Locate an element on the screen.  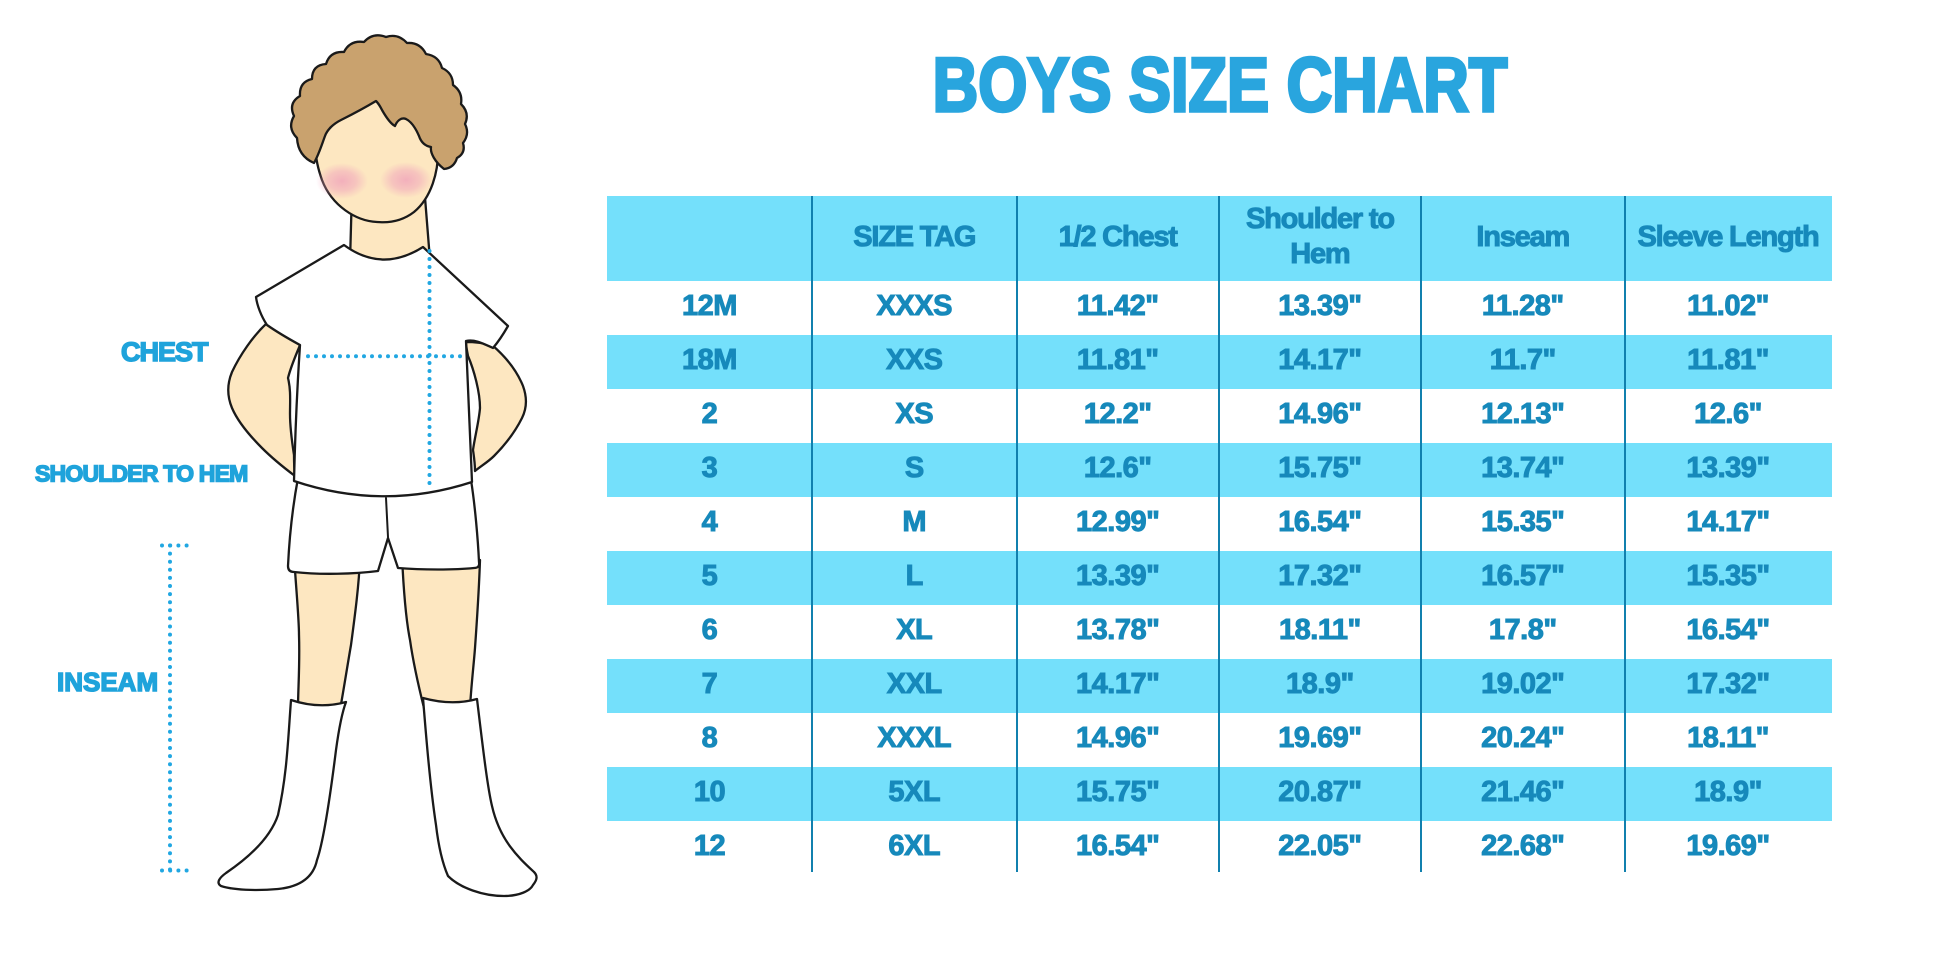
svg-text: SHOULDER TO HEM is located at coordinates (141, 474).